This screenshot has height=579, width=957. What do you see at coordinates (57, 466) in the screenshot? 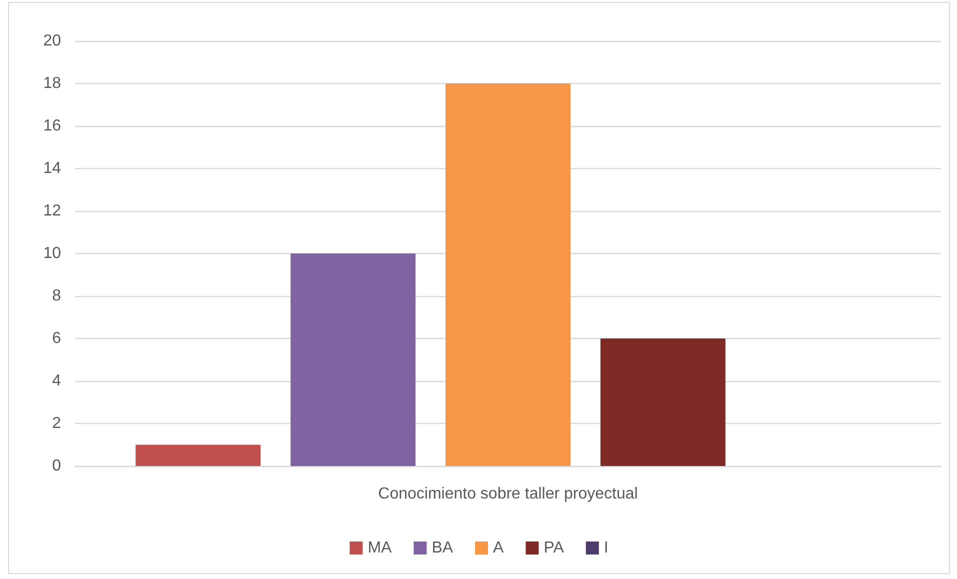
I see `y-tick-label: 0` at bounding box center [57, 466].